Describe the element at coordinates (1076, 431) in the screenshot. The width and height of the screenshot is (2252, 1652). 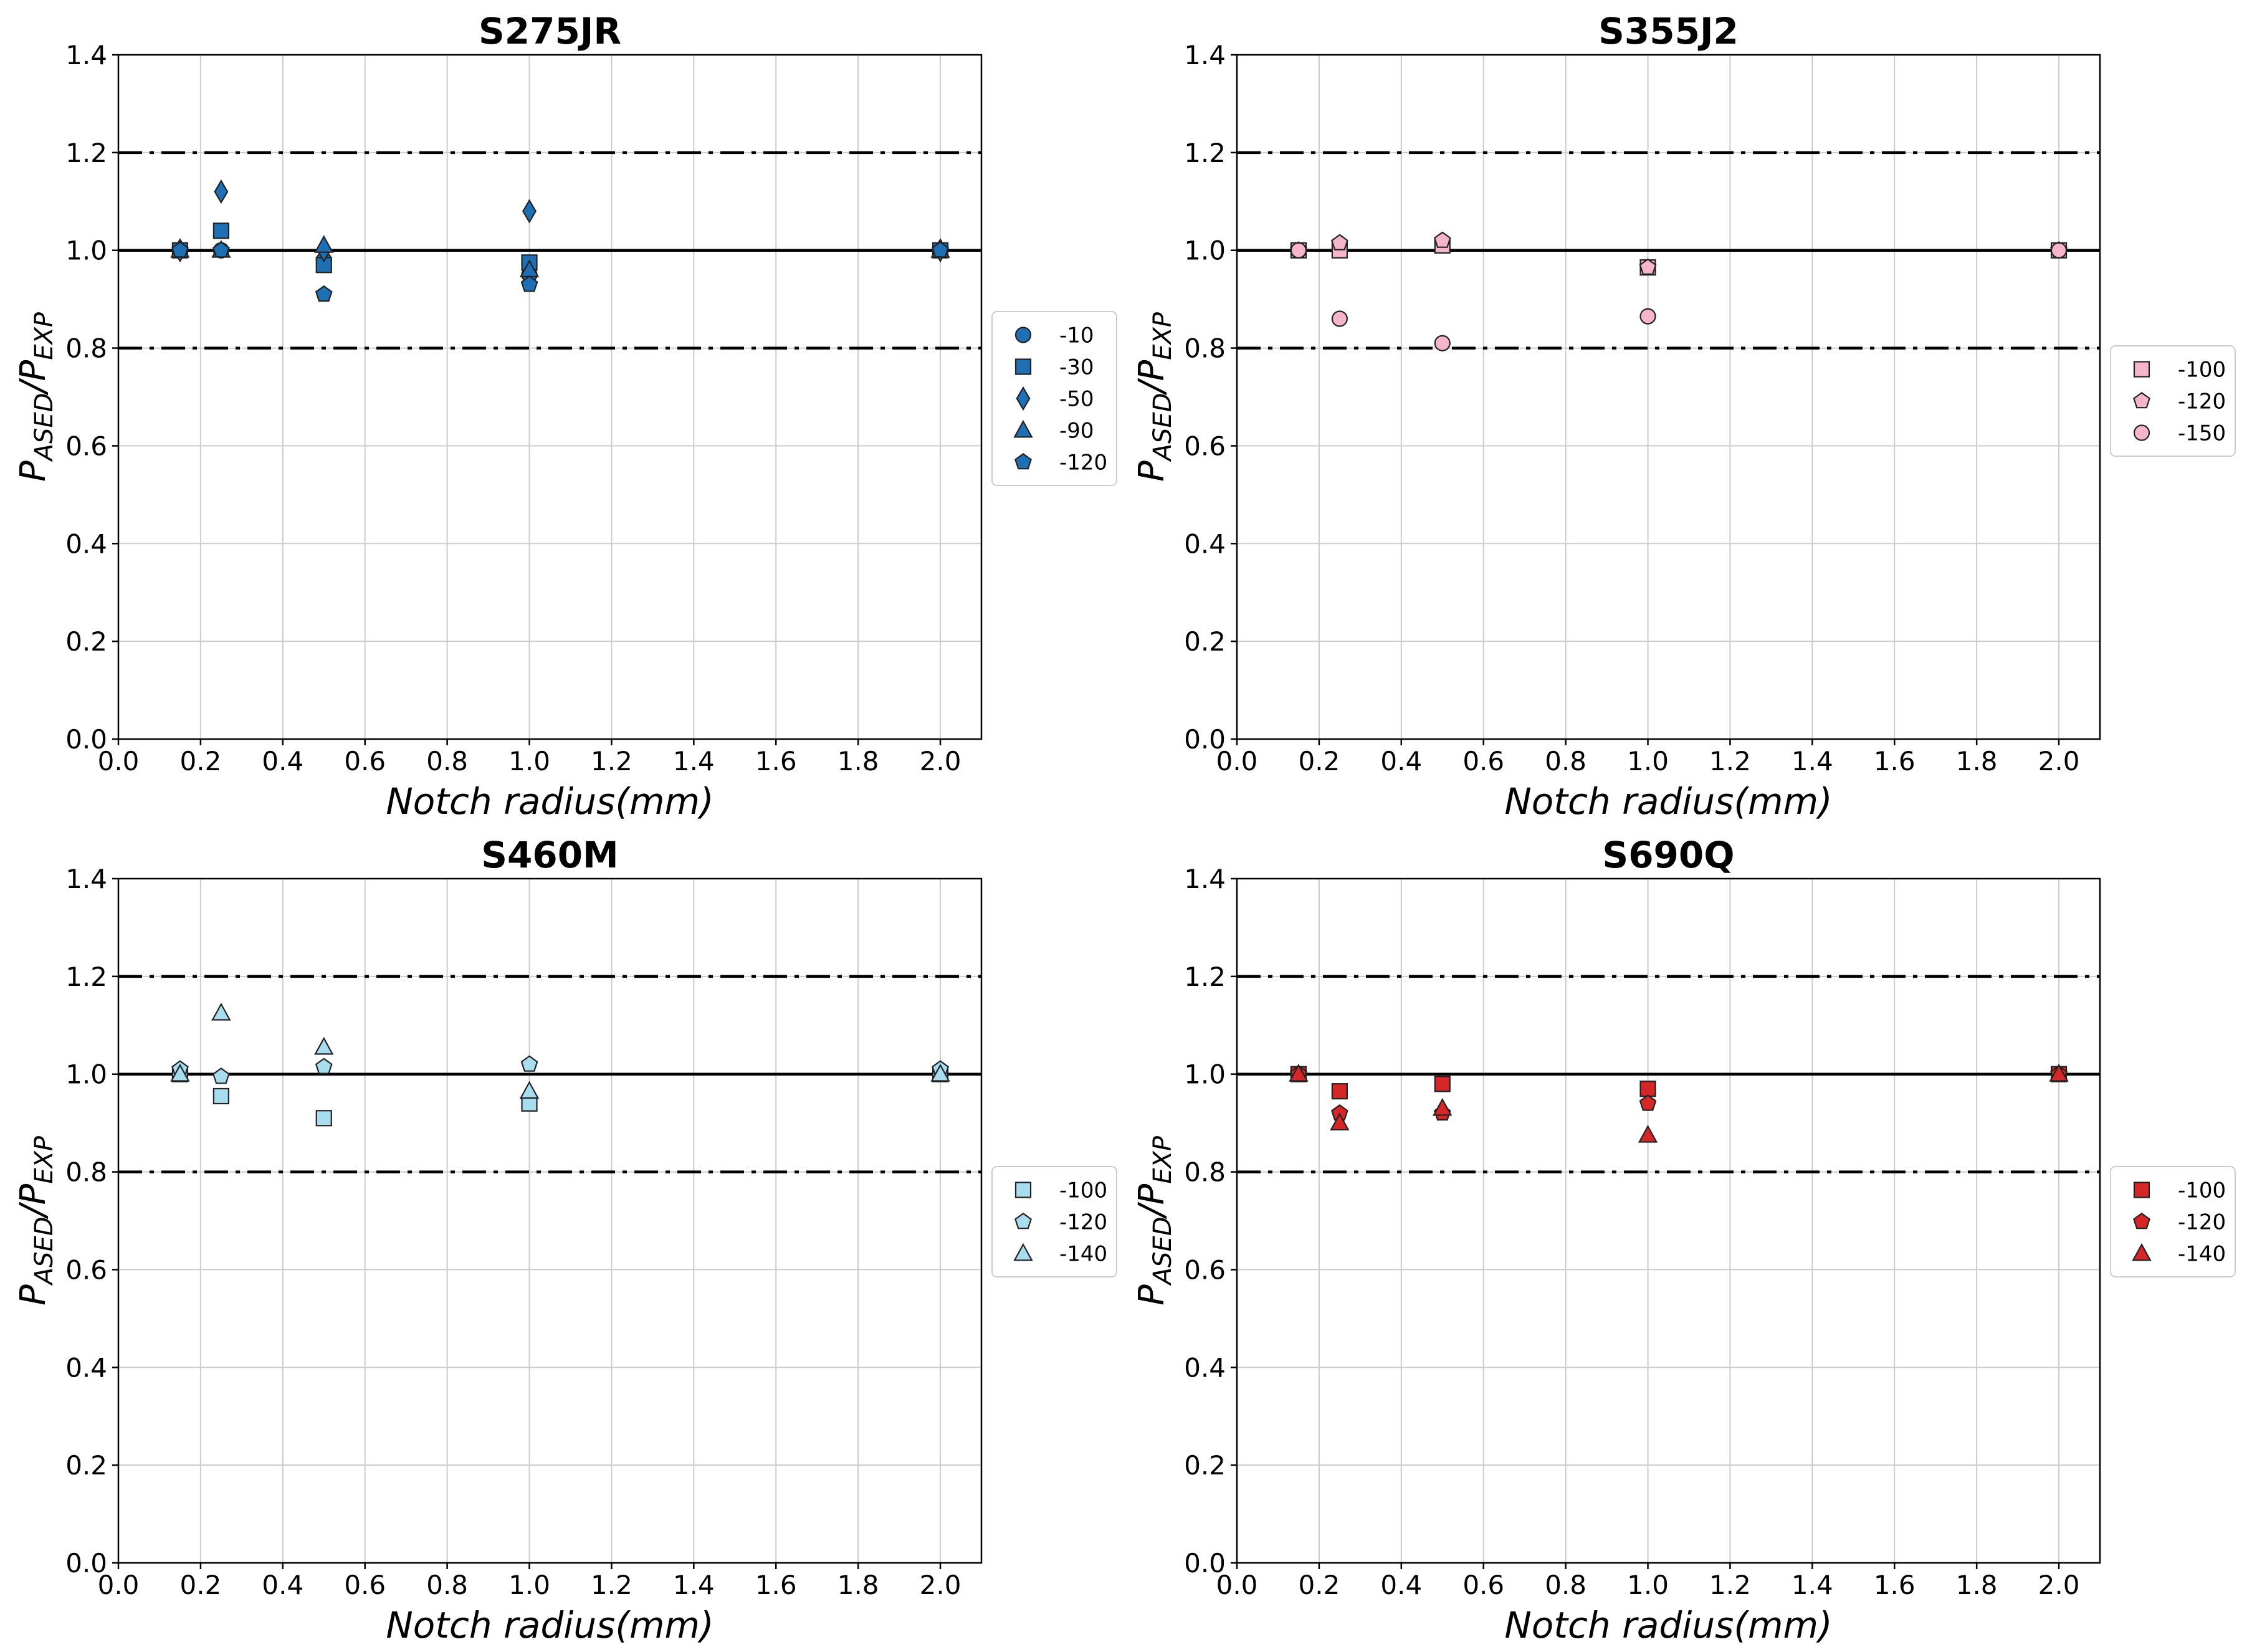
I see `legend-label: -90` at that location.